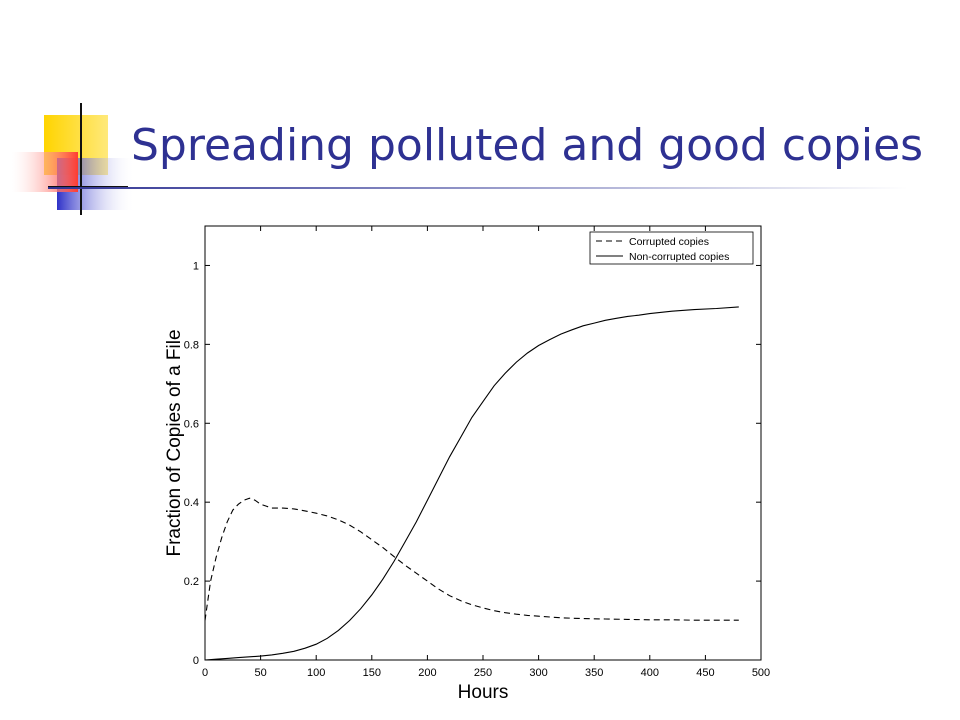 The height and width of the screenshot is (720, 960). I want to click on title-underline, so click(478, 188).